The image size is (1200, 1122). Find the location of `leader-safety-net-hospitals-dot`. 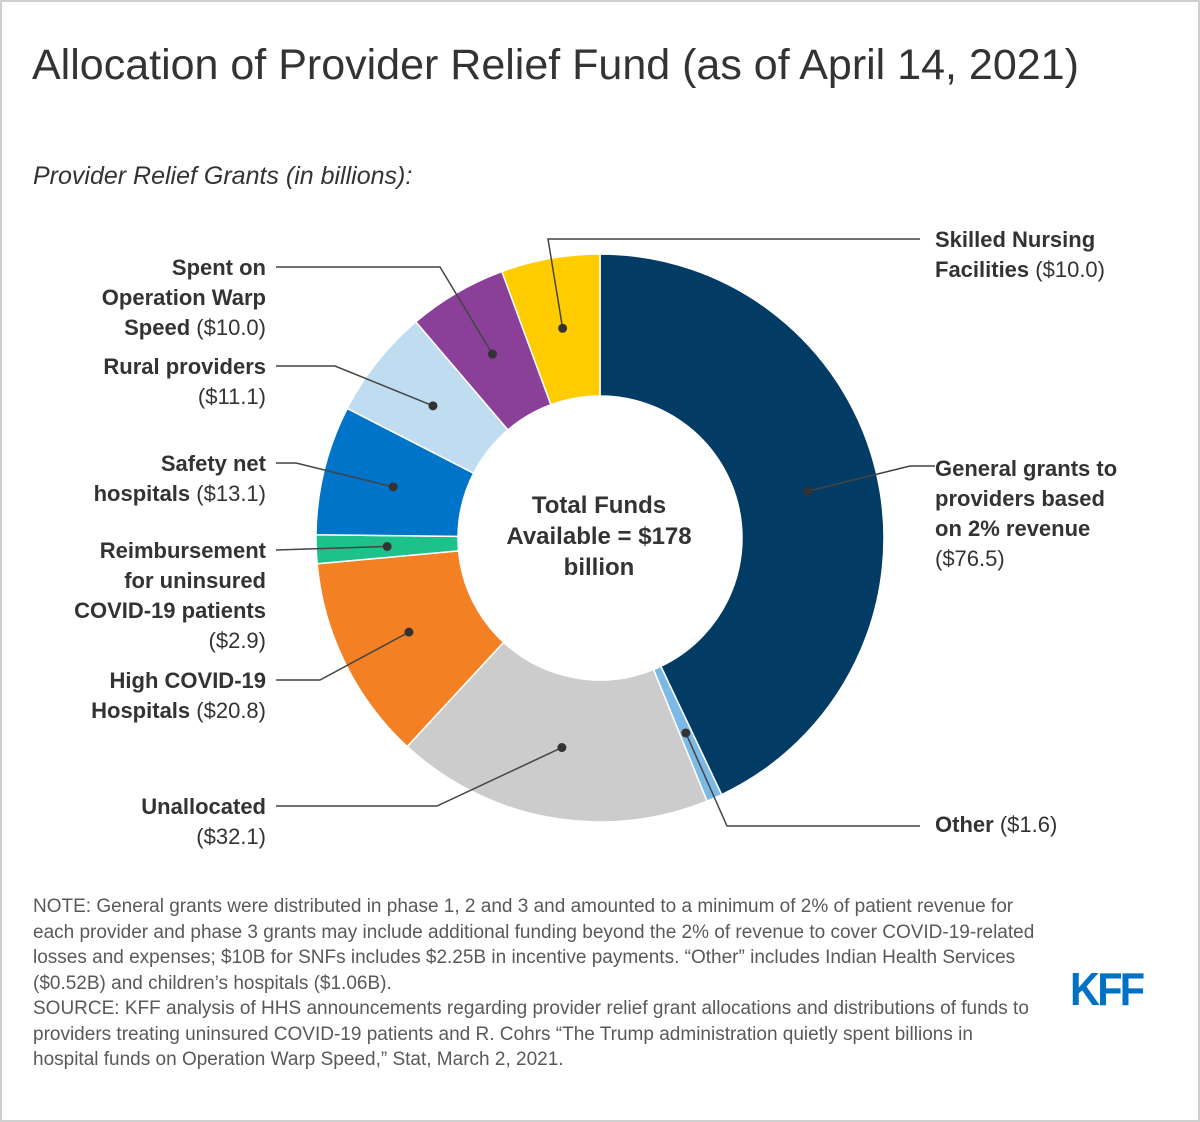

leader-safety-net-hospitals-dot is located at coordinates (393, 487).